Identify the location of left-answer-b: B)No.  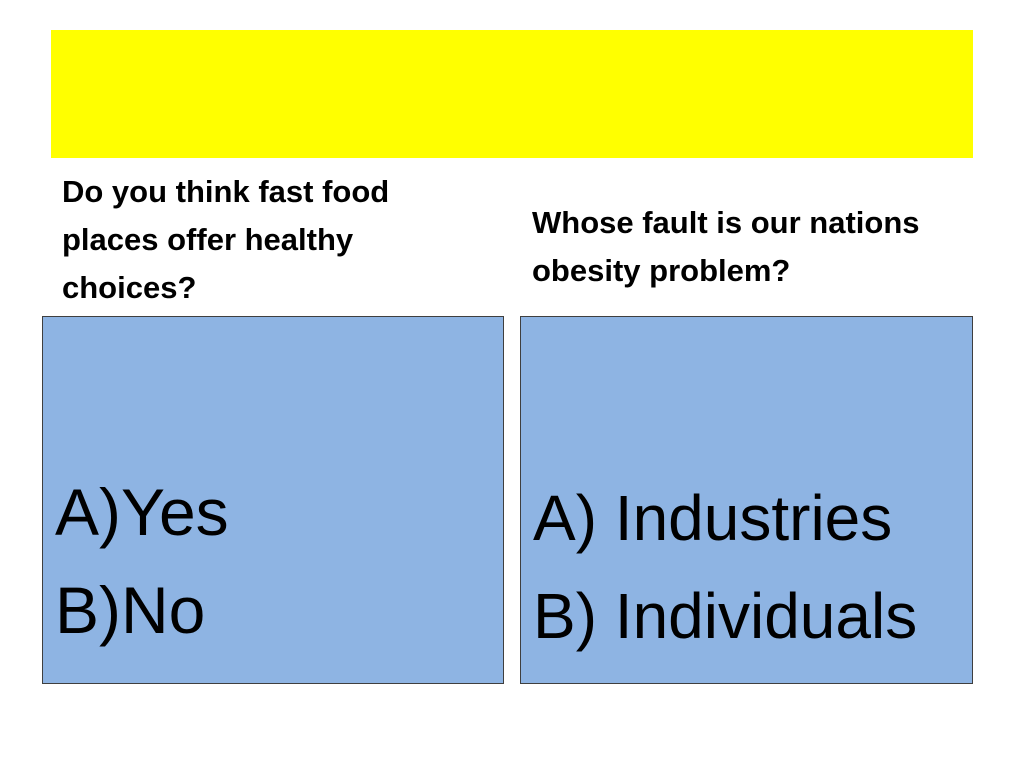
(130, 610).